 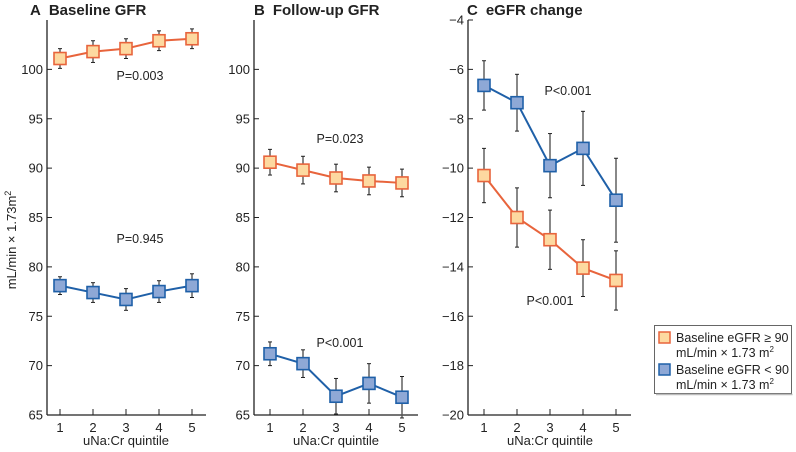 I want to click on legend-label: Baseline eGFR ≥ 90, so click(x=732, y=338).